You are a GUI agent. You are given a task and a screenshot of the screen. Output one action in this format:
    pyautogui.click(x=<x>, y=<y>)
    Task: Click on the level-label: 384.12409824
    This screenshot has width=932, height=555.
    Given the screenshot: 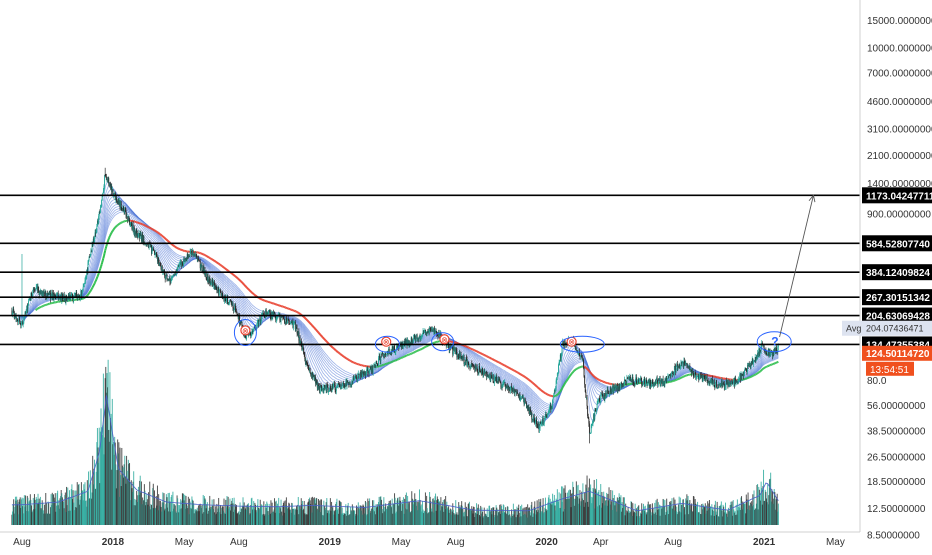 What is the action you would take?
    pyautogui.click(x=897, y=272)
    